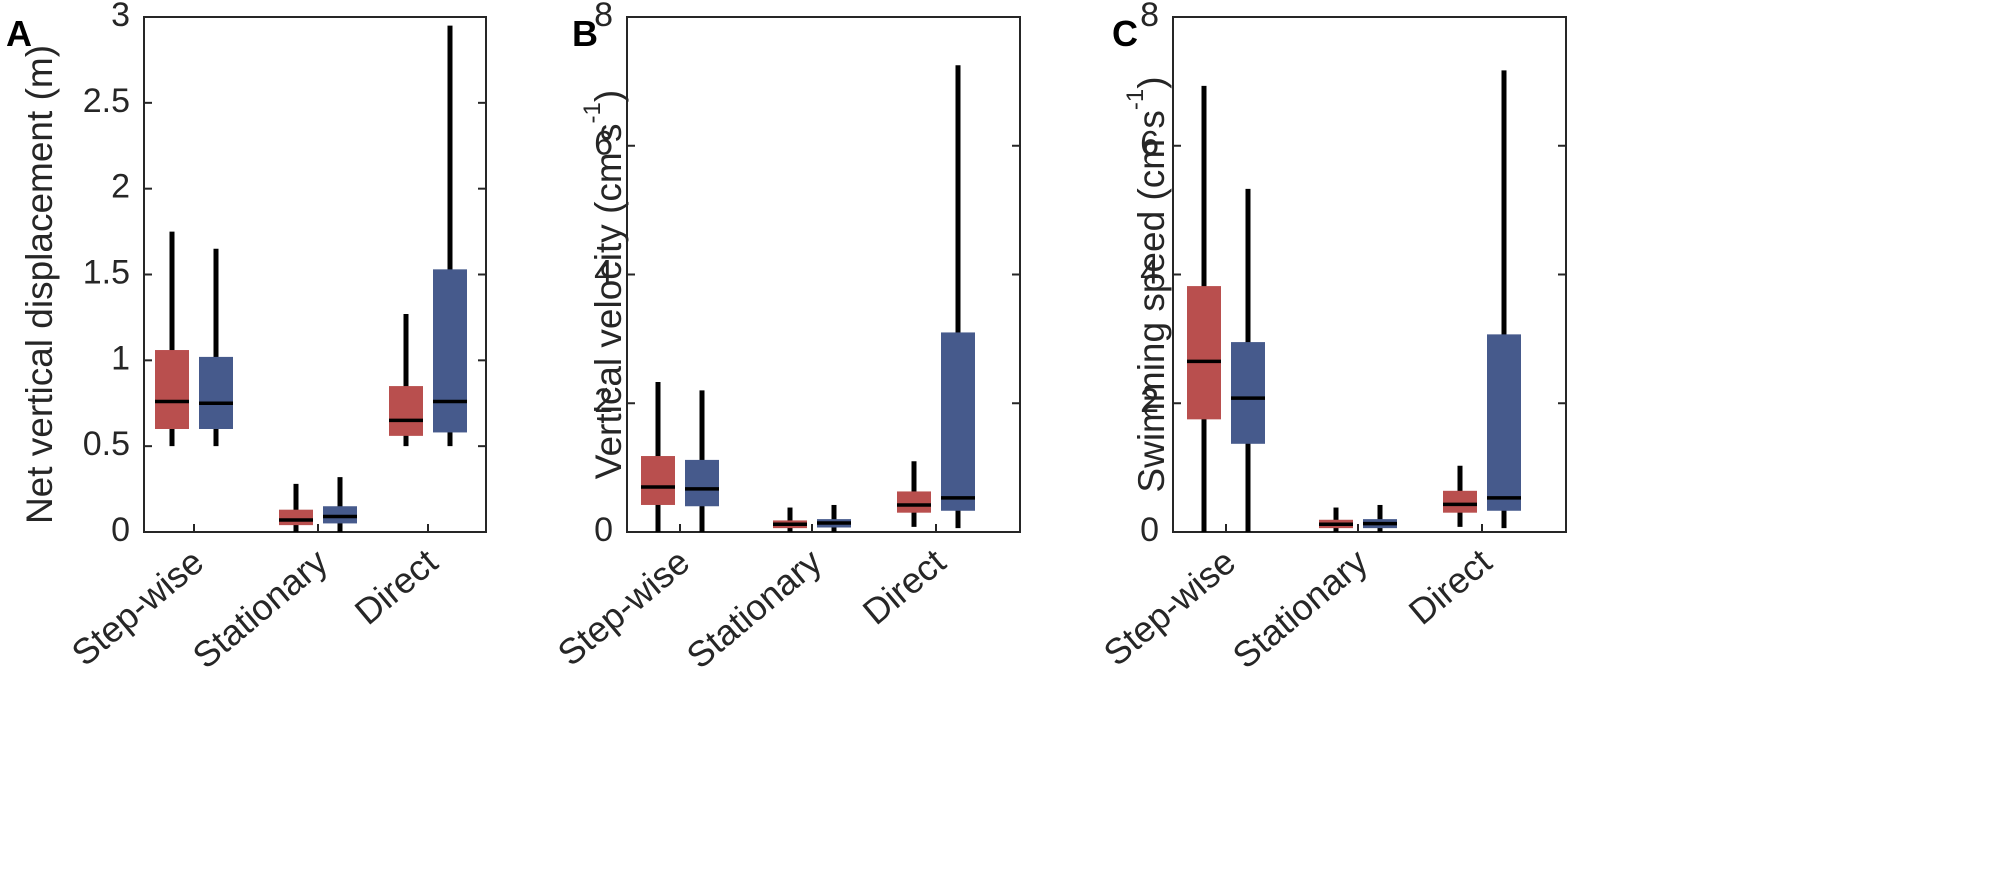 The width and height of the screenshot is (2001, 876). I want to click on y-axis-title: Swimming speed (cm s-1), so click(1147, 284).